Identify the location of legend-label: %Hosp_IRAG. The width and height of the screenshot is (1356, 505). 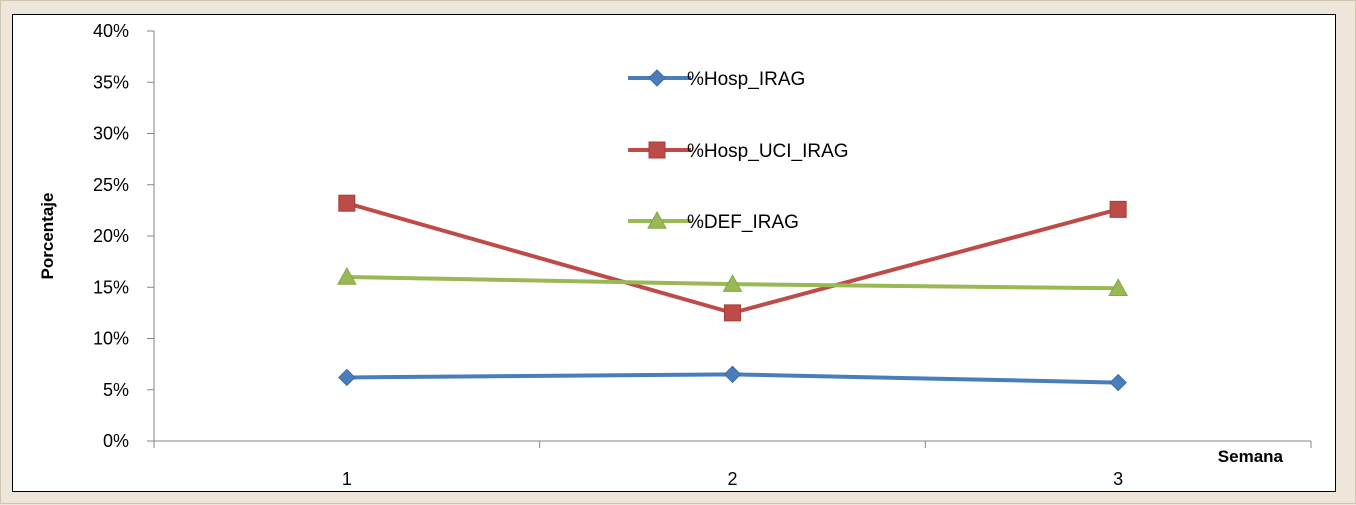
(746, 79).